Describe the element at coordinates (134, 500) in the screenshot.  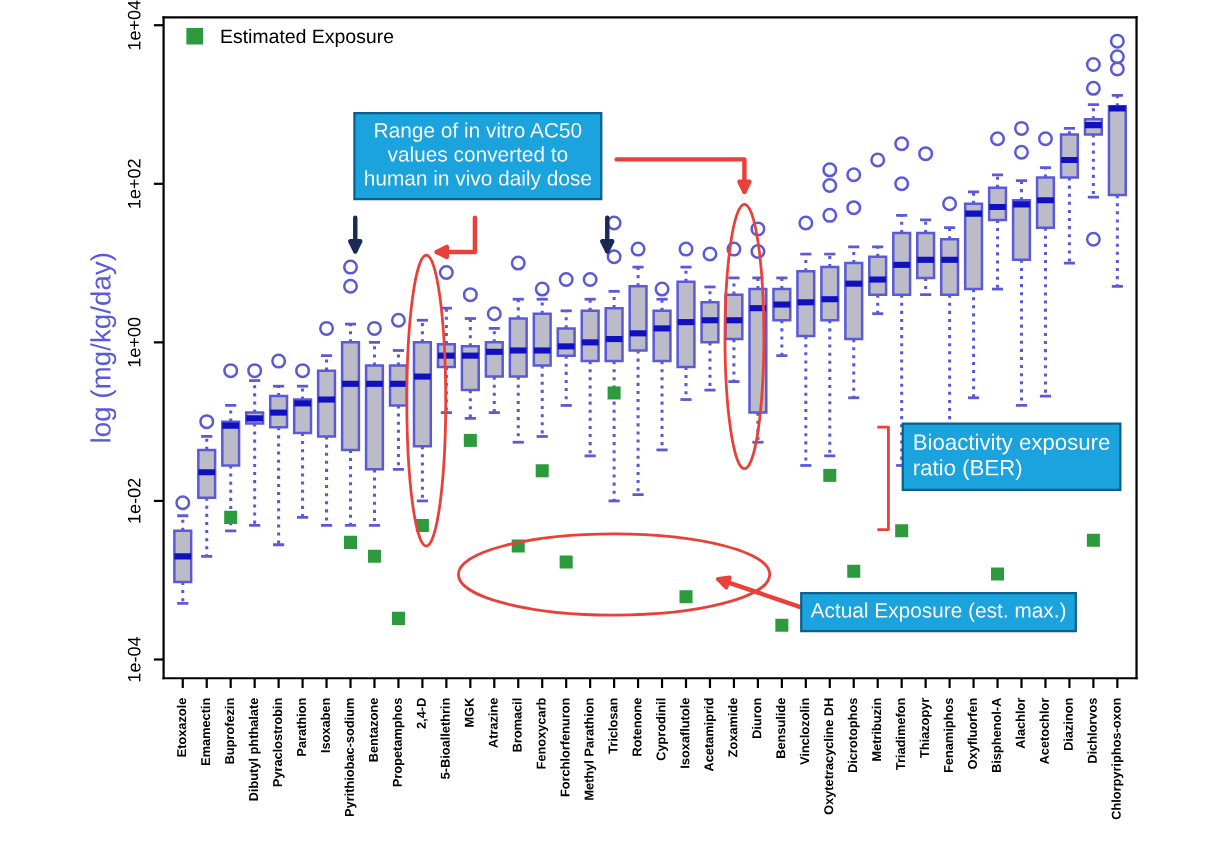
I see `y-tick-label: 1e-02` at that location.